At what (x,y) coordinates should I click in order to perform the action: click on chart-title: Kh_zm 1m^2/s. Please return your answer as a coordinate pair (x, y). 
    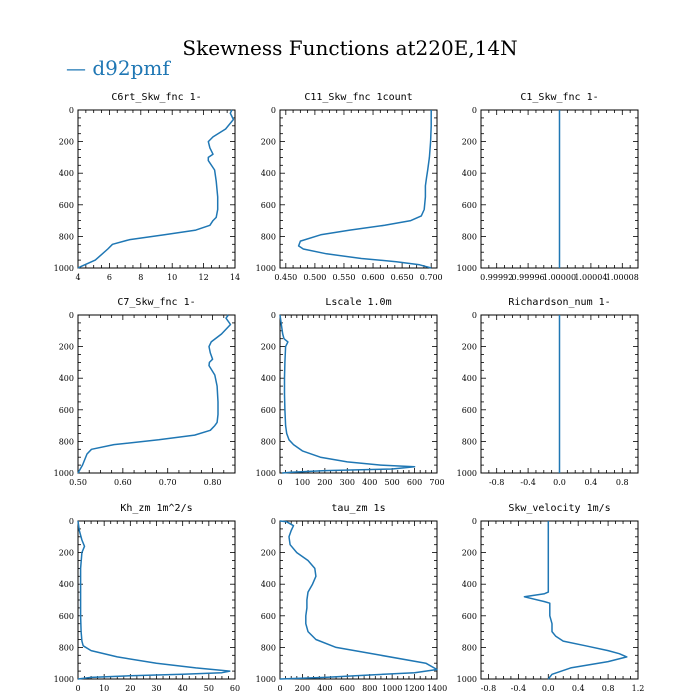
    Looking at the image, I should click on (156, 508).